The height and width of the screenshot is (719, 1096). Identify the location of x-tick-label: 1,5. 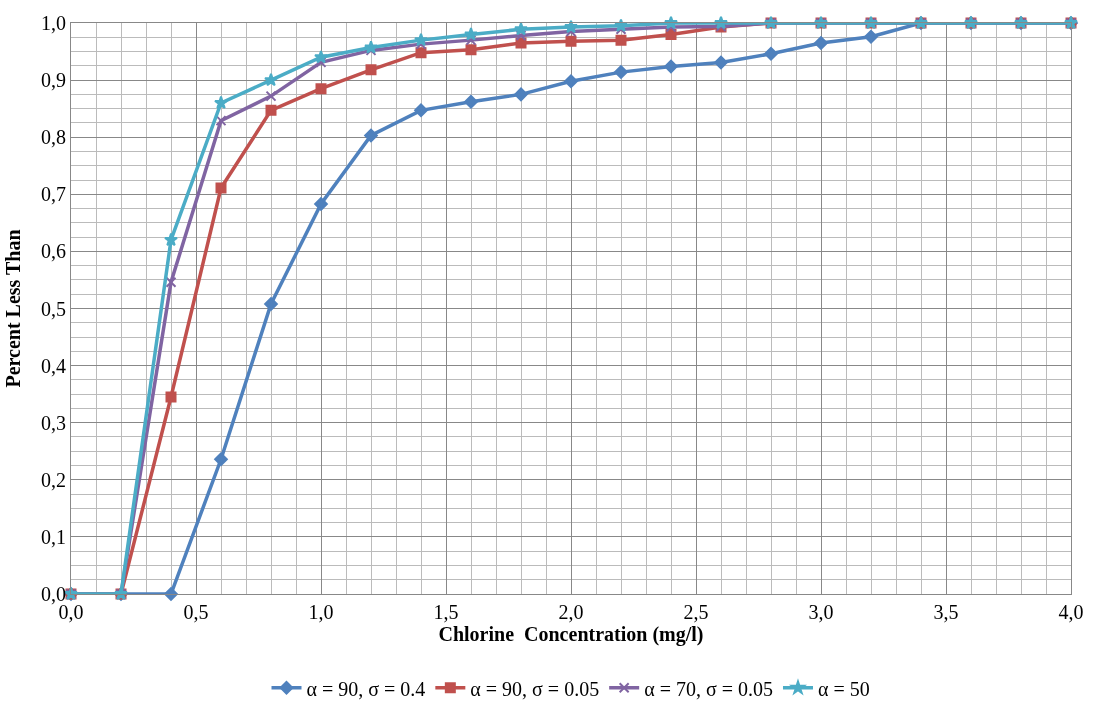
(446, 612).